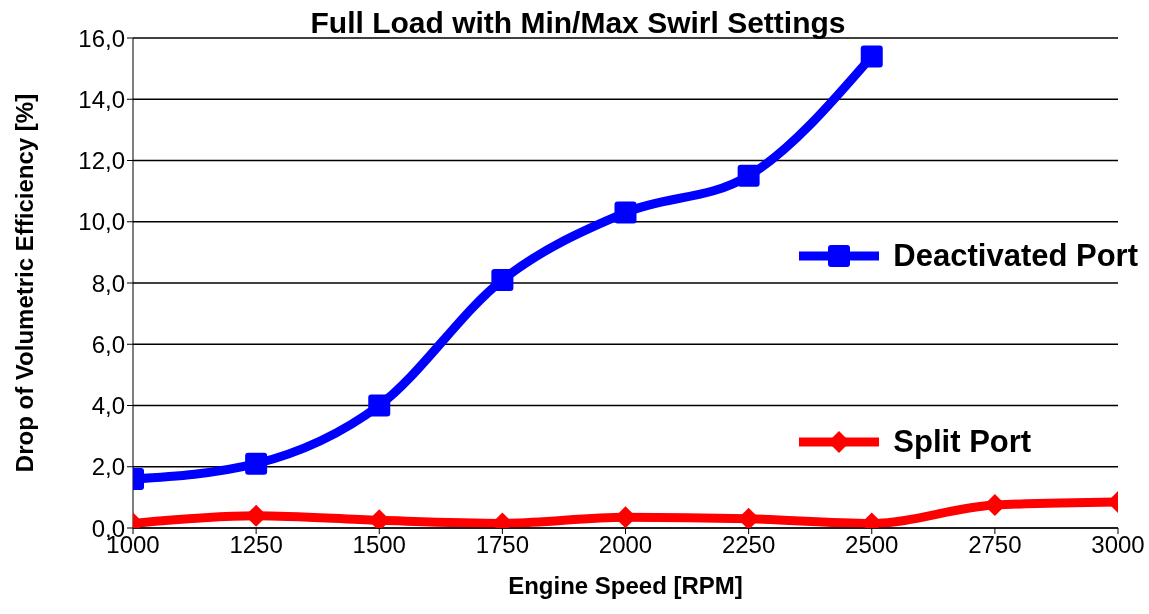 This screenshot has width=1149, height=614. I want to click on x-tick-label: 1250, so click(256, 545).